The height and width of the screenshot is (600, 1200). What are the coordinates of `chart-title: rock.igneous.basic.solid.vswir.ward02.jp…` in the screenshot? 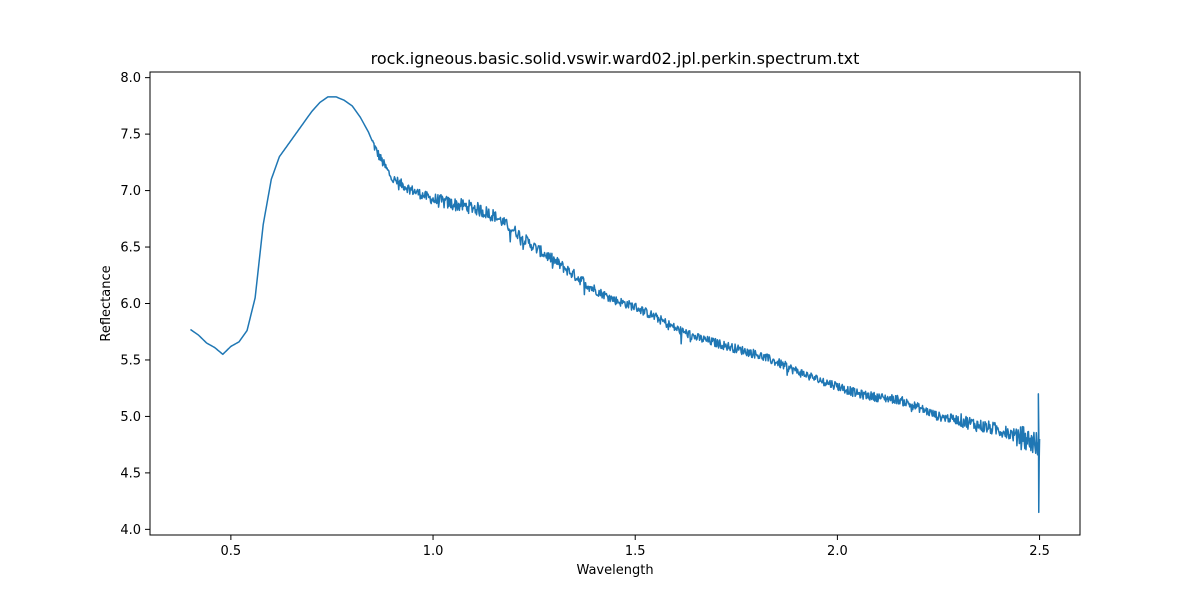 It's located at (615, 58).